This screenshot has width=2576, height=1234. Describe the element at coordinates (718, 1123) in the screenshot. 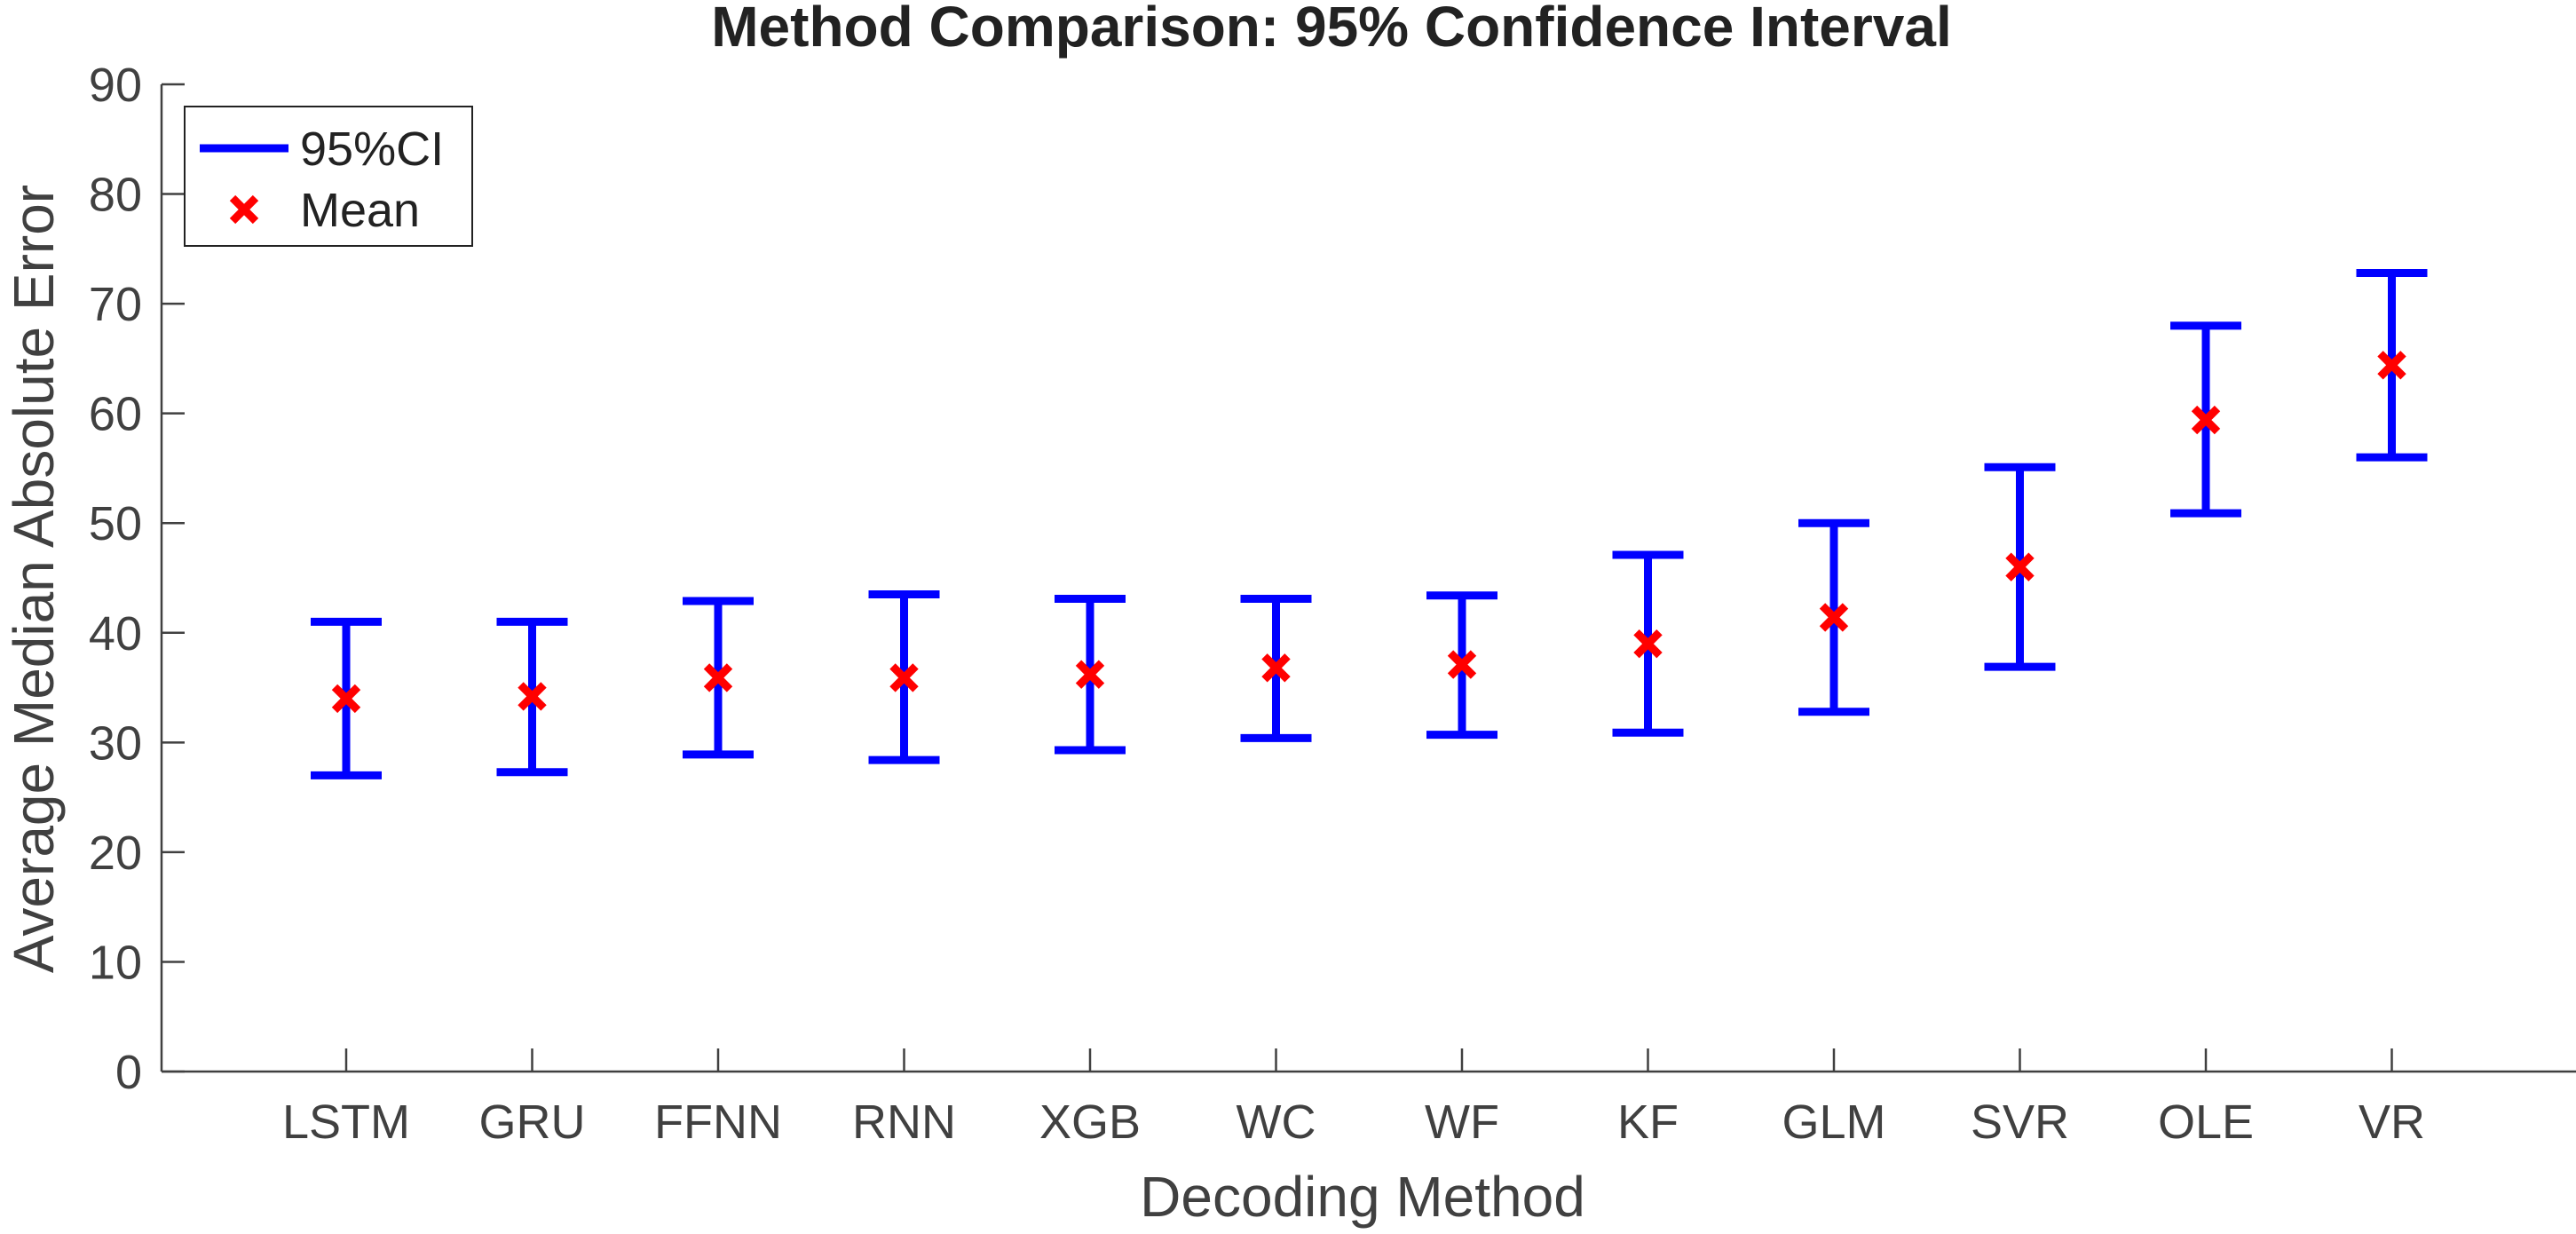

I see `x-tick-label: FFNN` at that location.